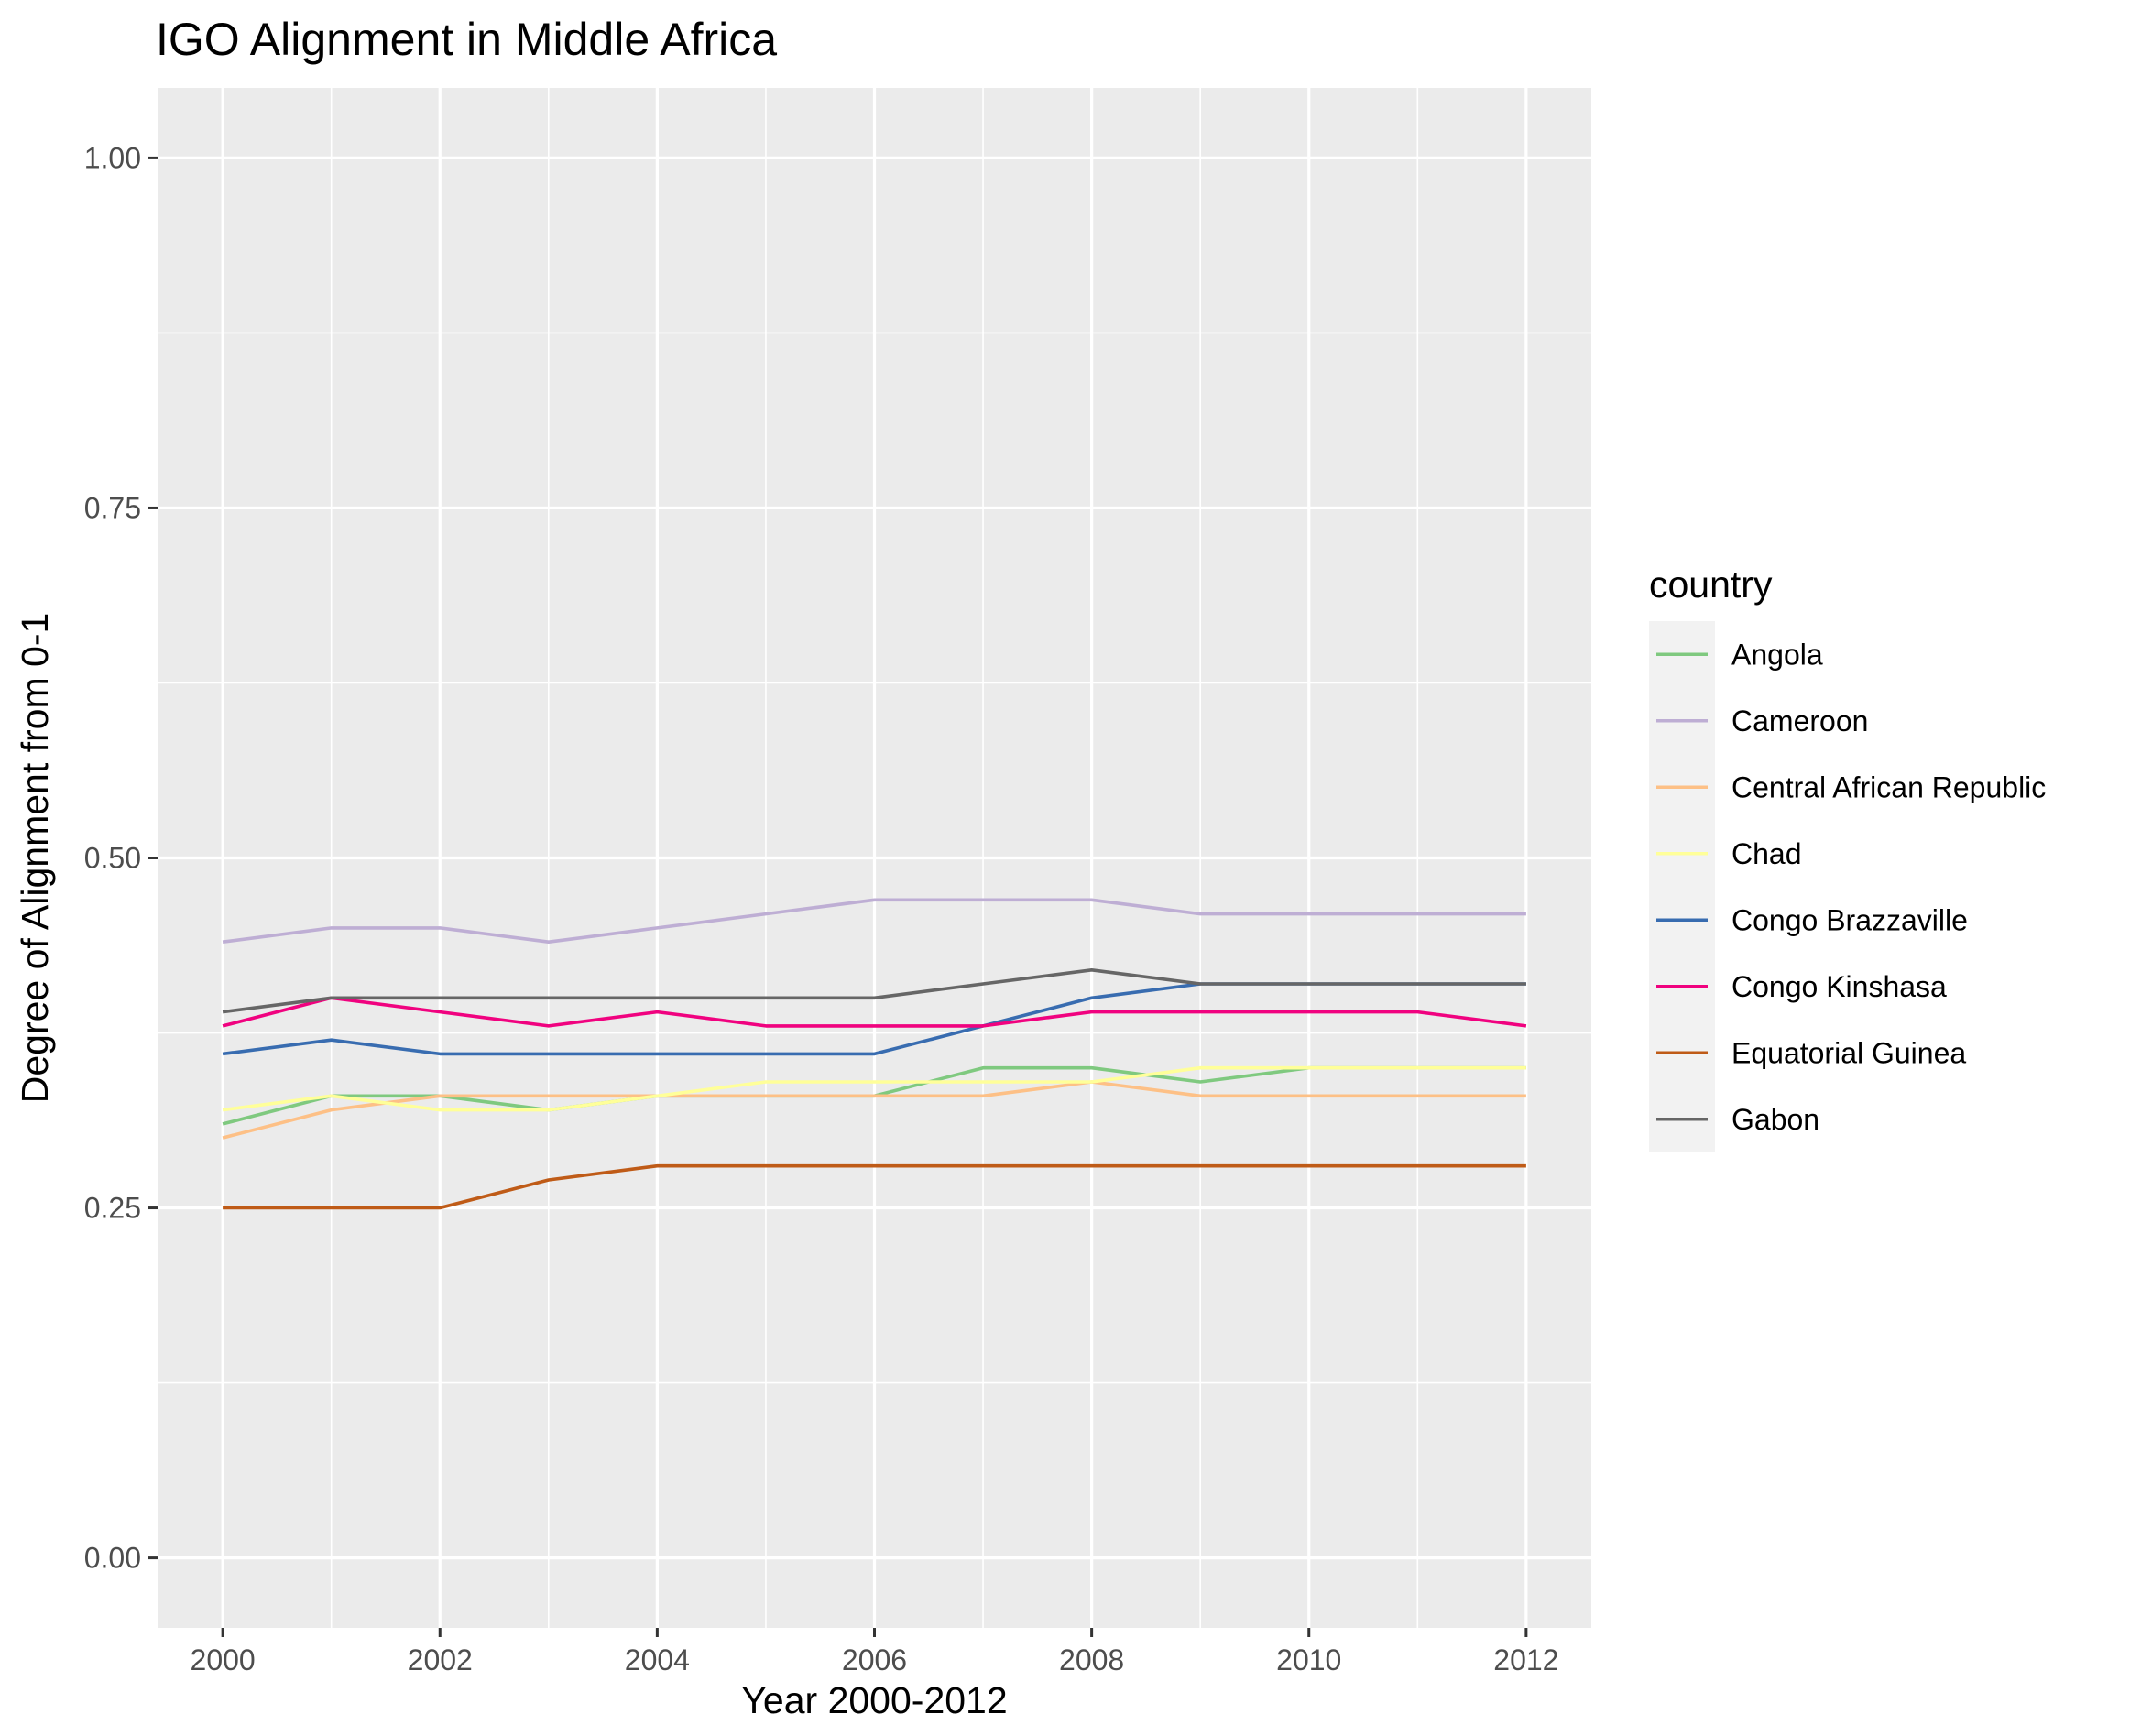 The width and height of the screenshot is (2130, 1736). What do you see at coordinates (875, 1659) in the screenshot?
I see `x-tick-label: 2006` at bounding box center [875, 1659].